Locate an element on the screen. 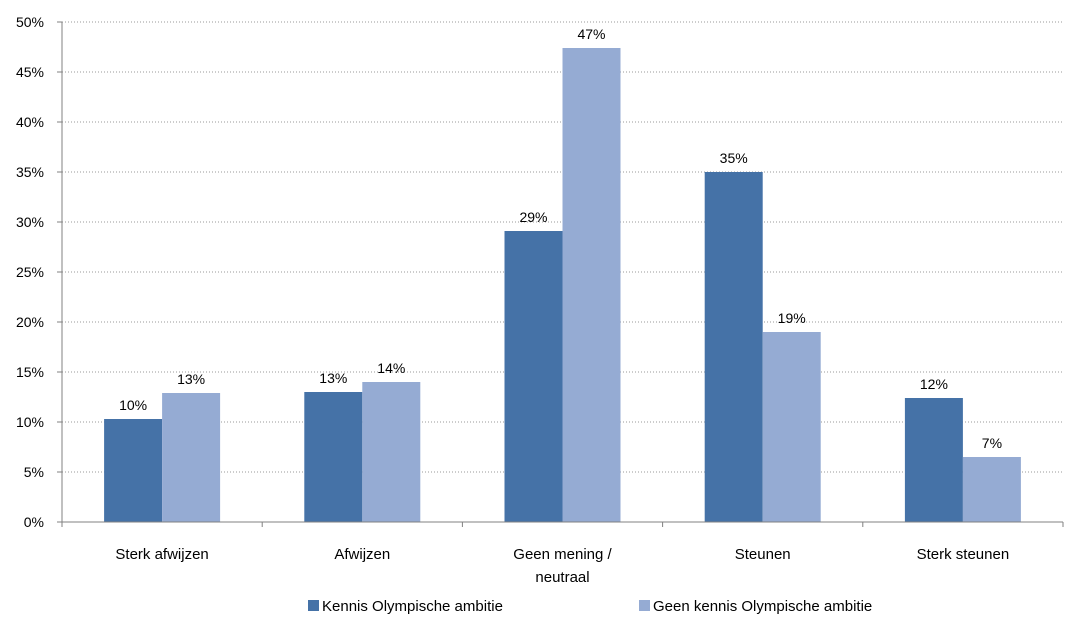  data-label: 7% is located at coordinates (992, 443).